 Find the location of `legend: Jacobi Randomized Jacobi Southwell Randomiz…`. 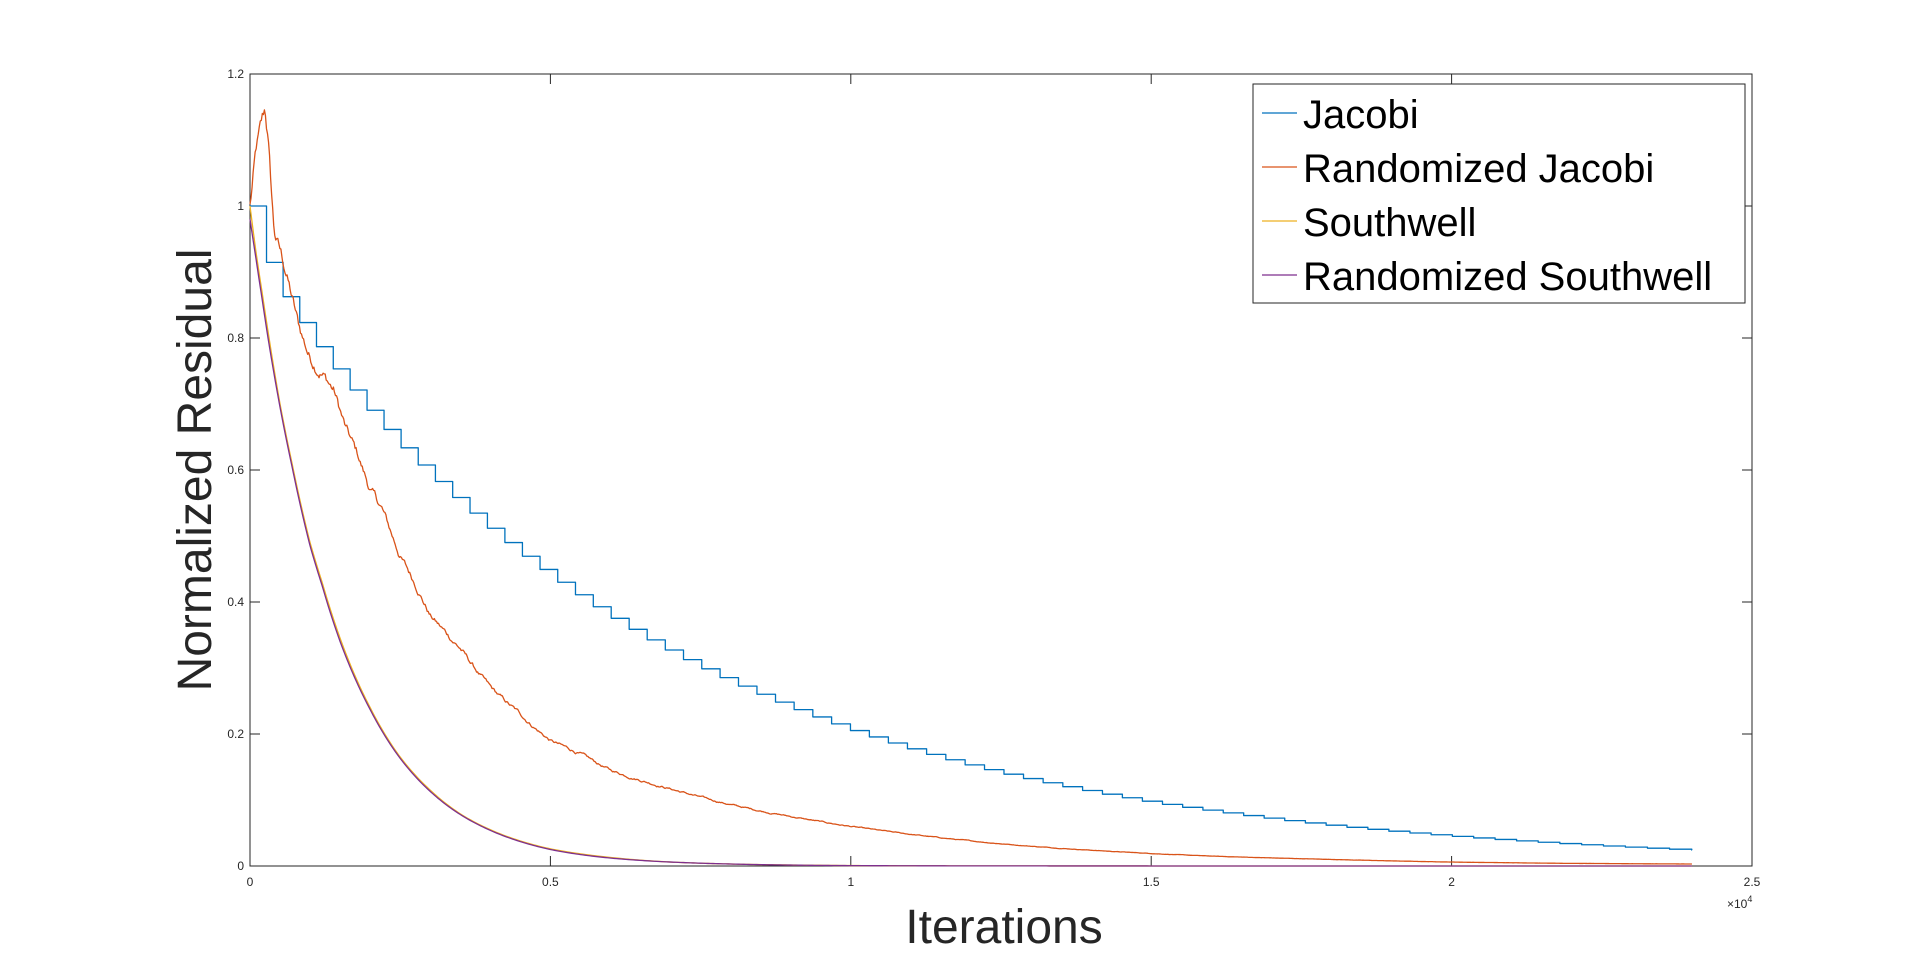

legend: Jacobi Randomized Jacobi Southwell Randomiz… is located at coordinates (1499, 193).